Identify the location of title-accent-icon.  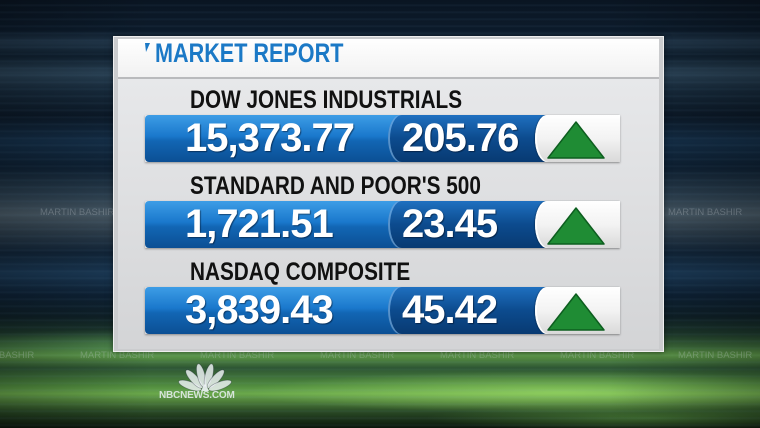
(147, 47).